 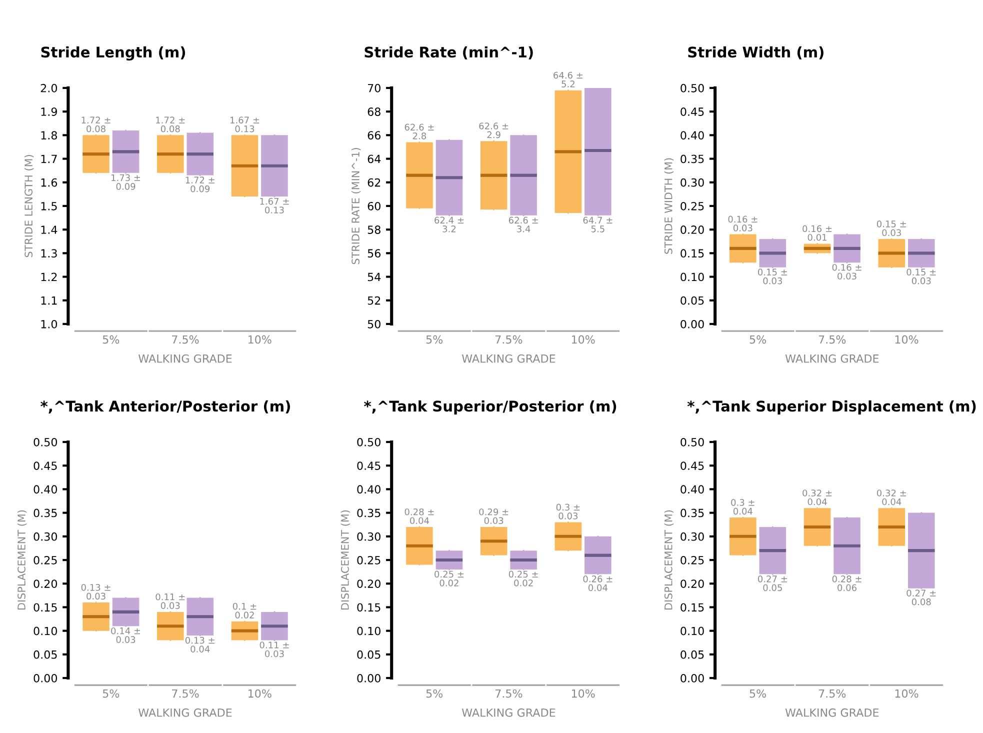 I want to click on text: 1.67 ± 0.13, so click(x=274, y=206).